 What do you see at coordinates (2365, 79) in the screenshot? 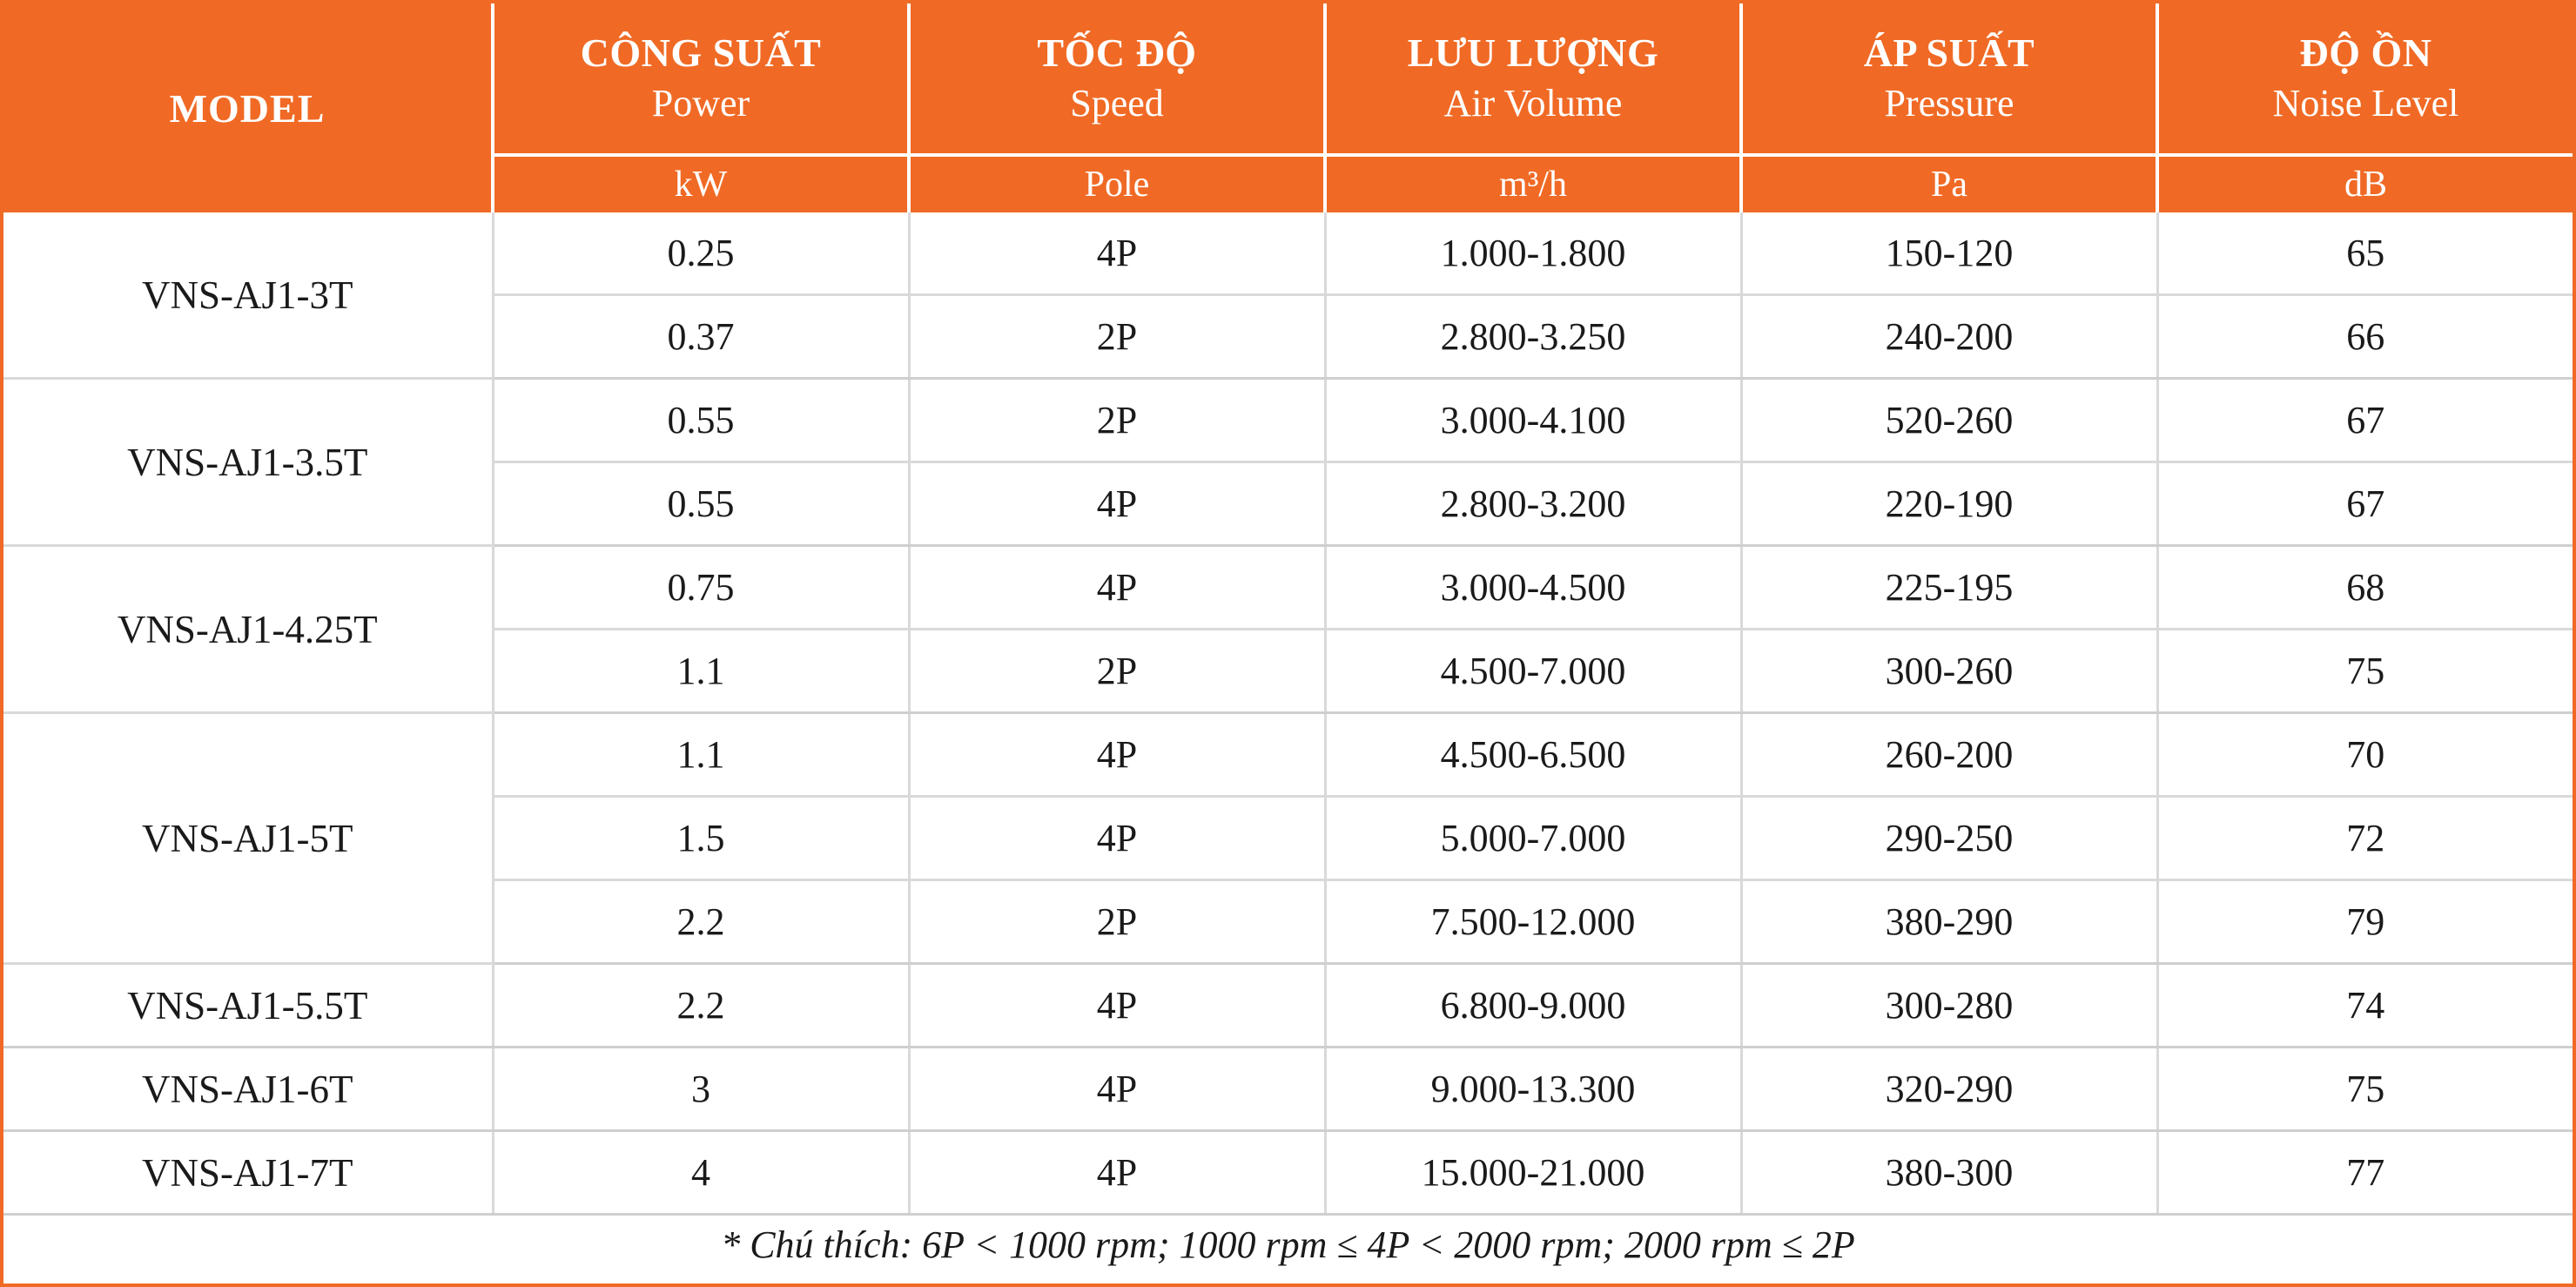
I see `header-noise: ĐỘ ỒN Noise Level` at bounding box center [2365, 79].